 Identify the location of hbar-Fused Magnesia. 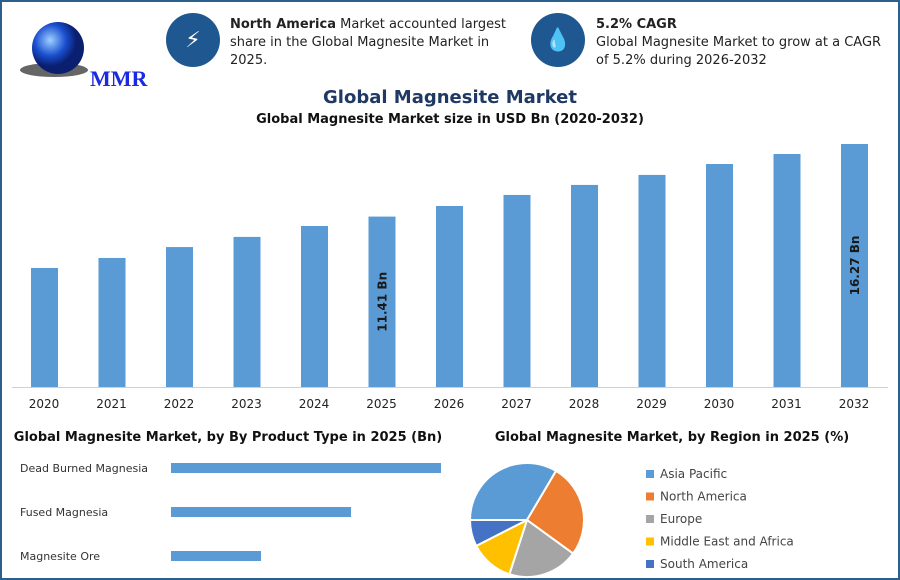
(261, 512).